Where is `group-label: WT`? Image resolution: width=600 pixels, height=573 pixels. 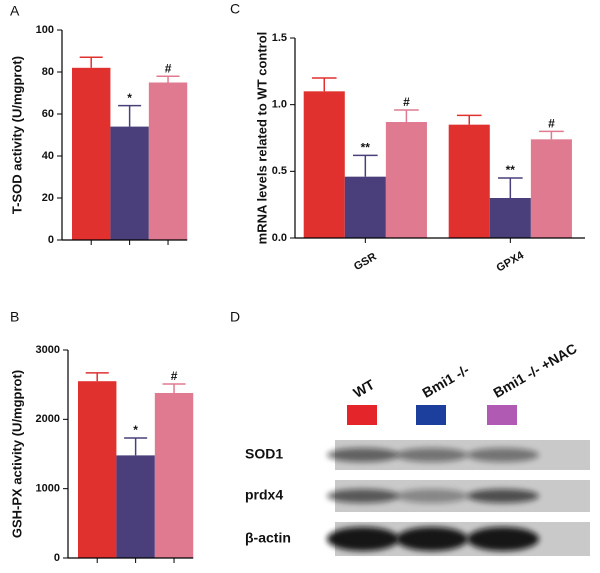
group-label: WT is located at coordinates (363, 388).